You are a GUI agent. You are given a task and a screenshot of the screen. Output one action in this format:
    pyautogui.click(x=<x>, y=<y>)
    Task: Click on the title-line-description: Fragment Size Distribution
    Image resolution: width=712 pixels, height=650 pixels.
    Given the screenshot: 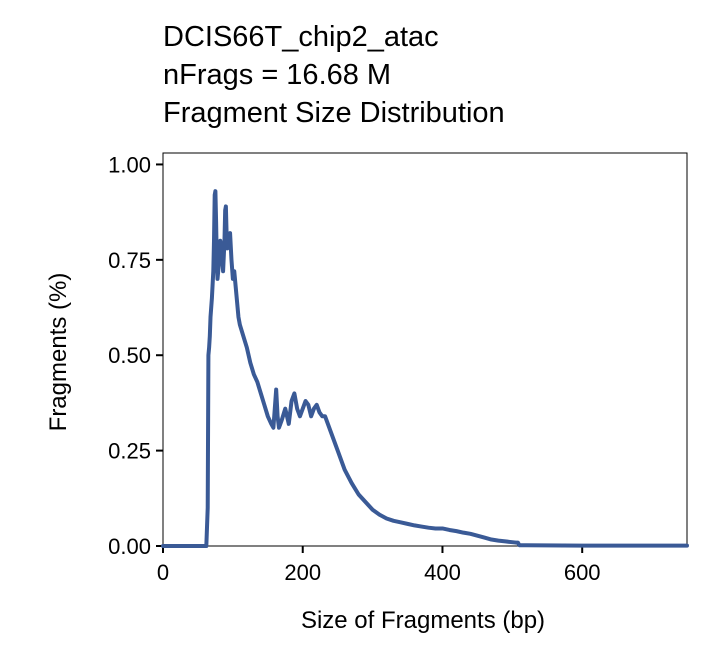 What is the action you would take?
    pyautogui.click(x=334, y=113)
    